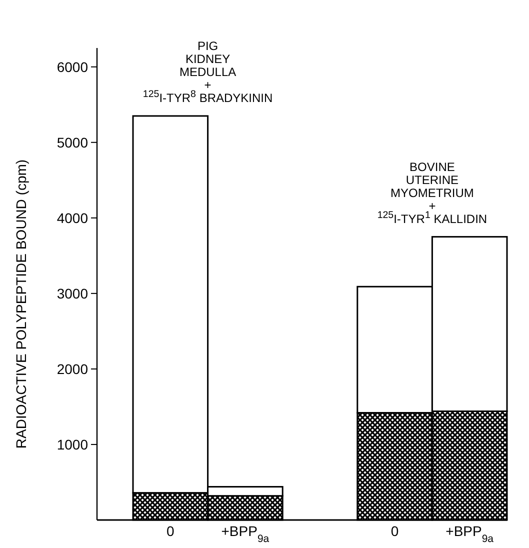  Describe the element at coordinates (72, 66) in the screenshot. I see `y-tick-label: 6000` at that location.